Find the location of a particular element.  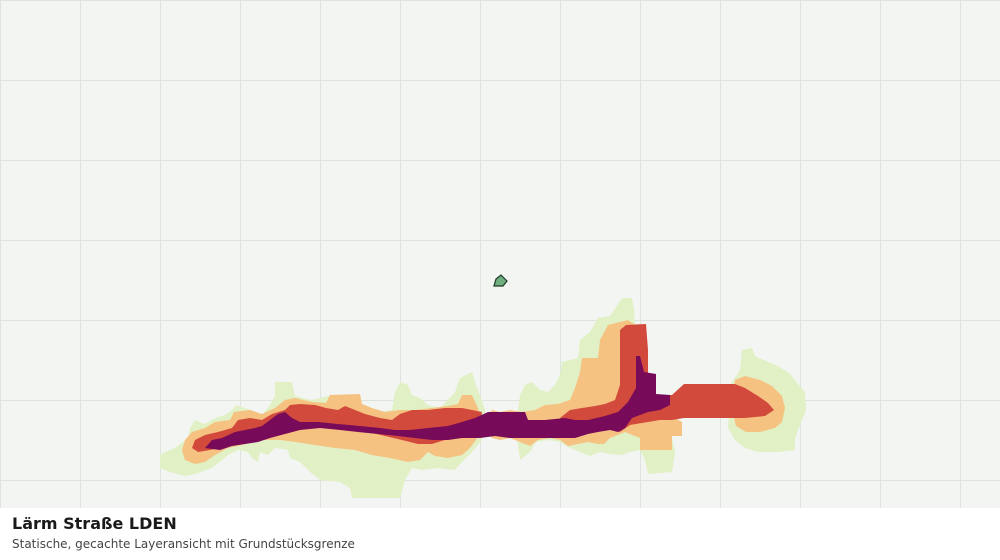

noise-area-center-red is located at coordinates (667, 378).